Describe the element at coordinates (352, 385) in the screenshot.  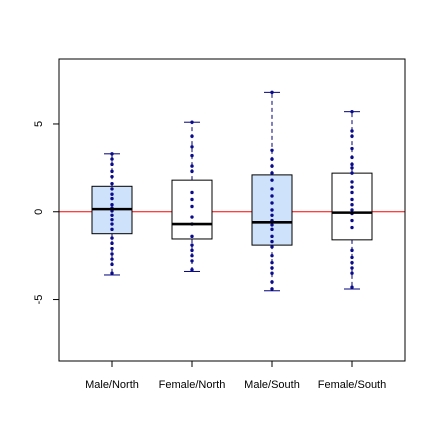
I see `x-tick-label: Female/South` at that location.